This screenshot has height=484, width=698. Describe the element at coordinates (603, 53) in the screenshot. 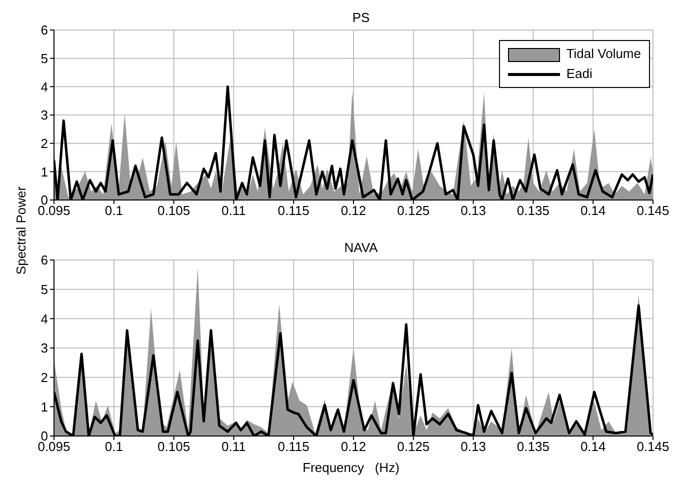

I see `legend-label: Tidal Volume` at that location.